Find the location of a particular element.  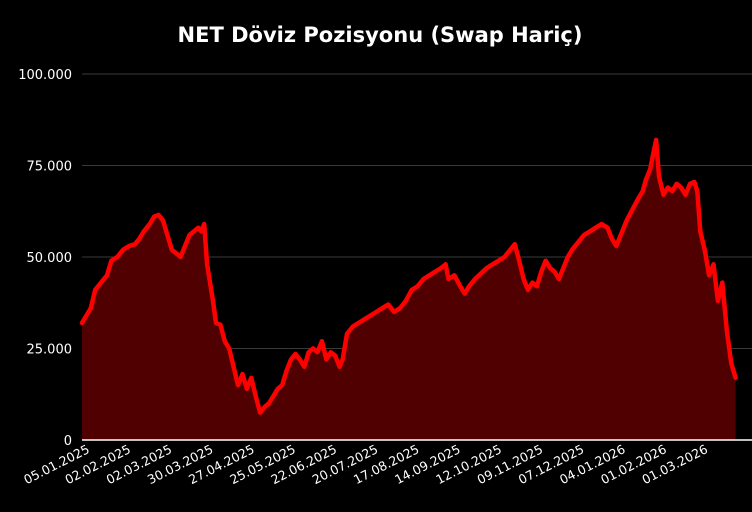

y-axis: 0 25.000 50.000 75.000 100.000 is located at coordinates (45, 258).